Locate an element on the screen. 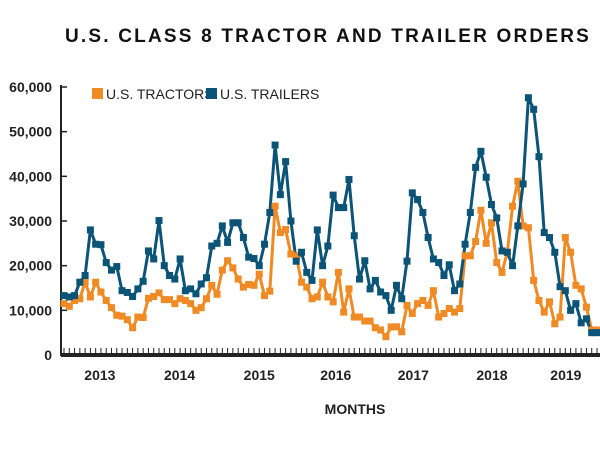 This screenshot has width=600, height=450. legend-label-tractors: U.S. TRACTORS is located at coordinates (160, 94).